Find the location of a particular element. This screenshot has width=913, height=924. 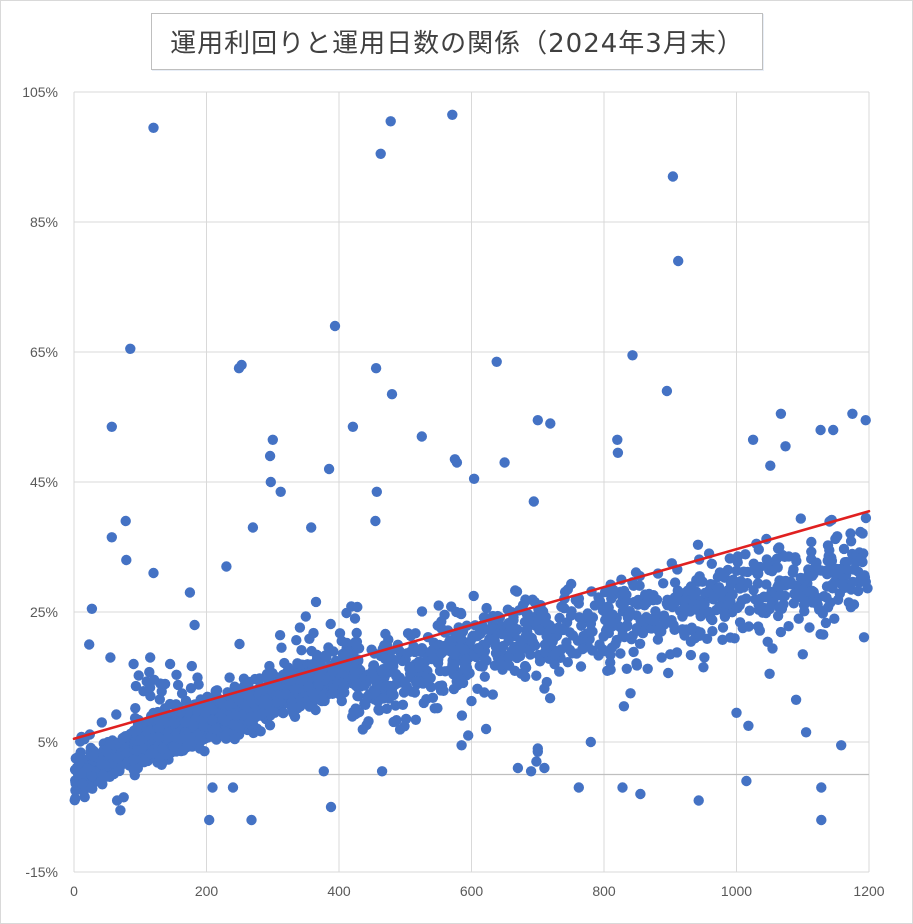

y-tick-label: 5% is located at coordinates (48, 742).